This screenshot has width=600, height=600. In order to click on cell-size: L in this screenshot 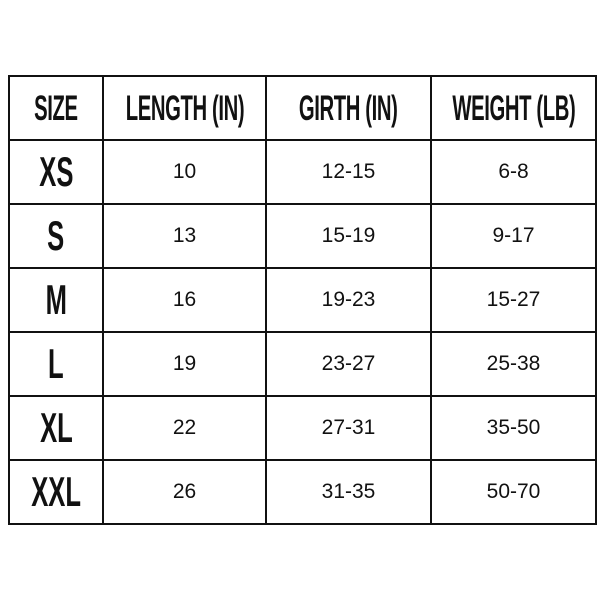, I will do `click(56, 364)`.